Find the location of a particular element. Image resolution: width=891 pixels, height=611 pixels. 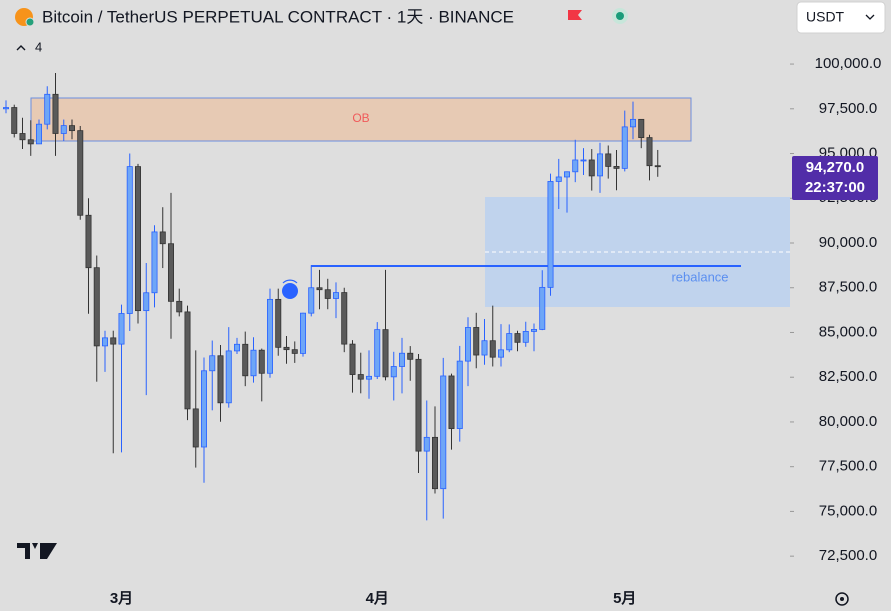

price-box is located at coordinates (835, 178).